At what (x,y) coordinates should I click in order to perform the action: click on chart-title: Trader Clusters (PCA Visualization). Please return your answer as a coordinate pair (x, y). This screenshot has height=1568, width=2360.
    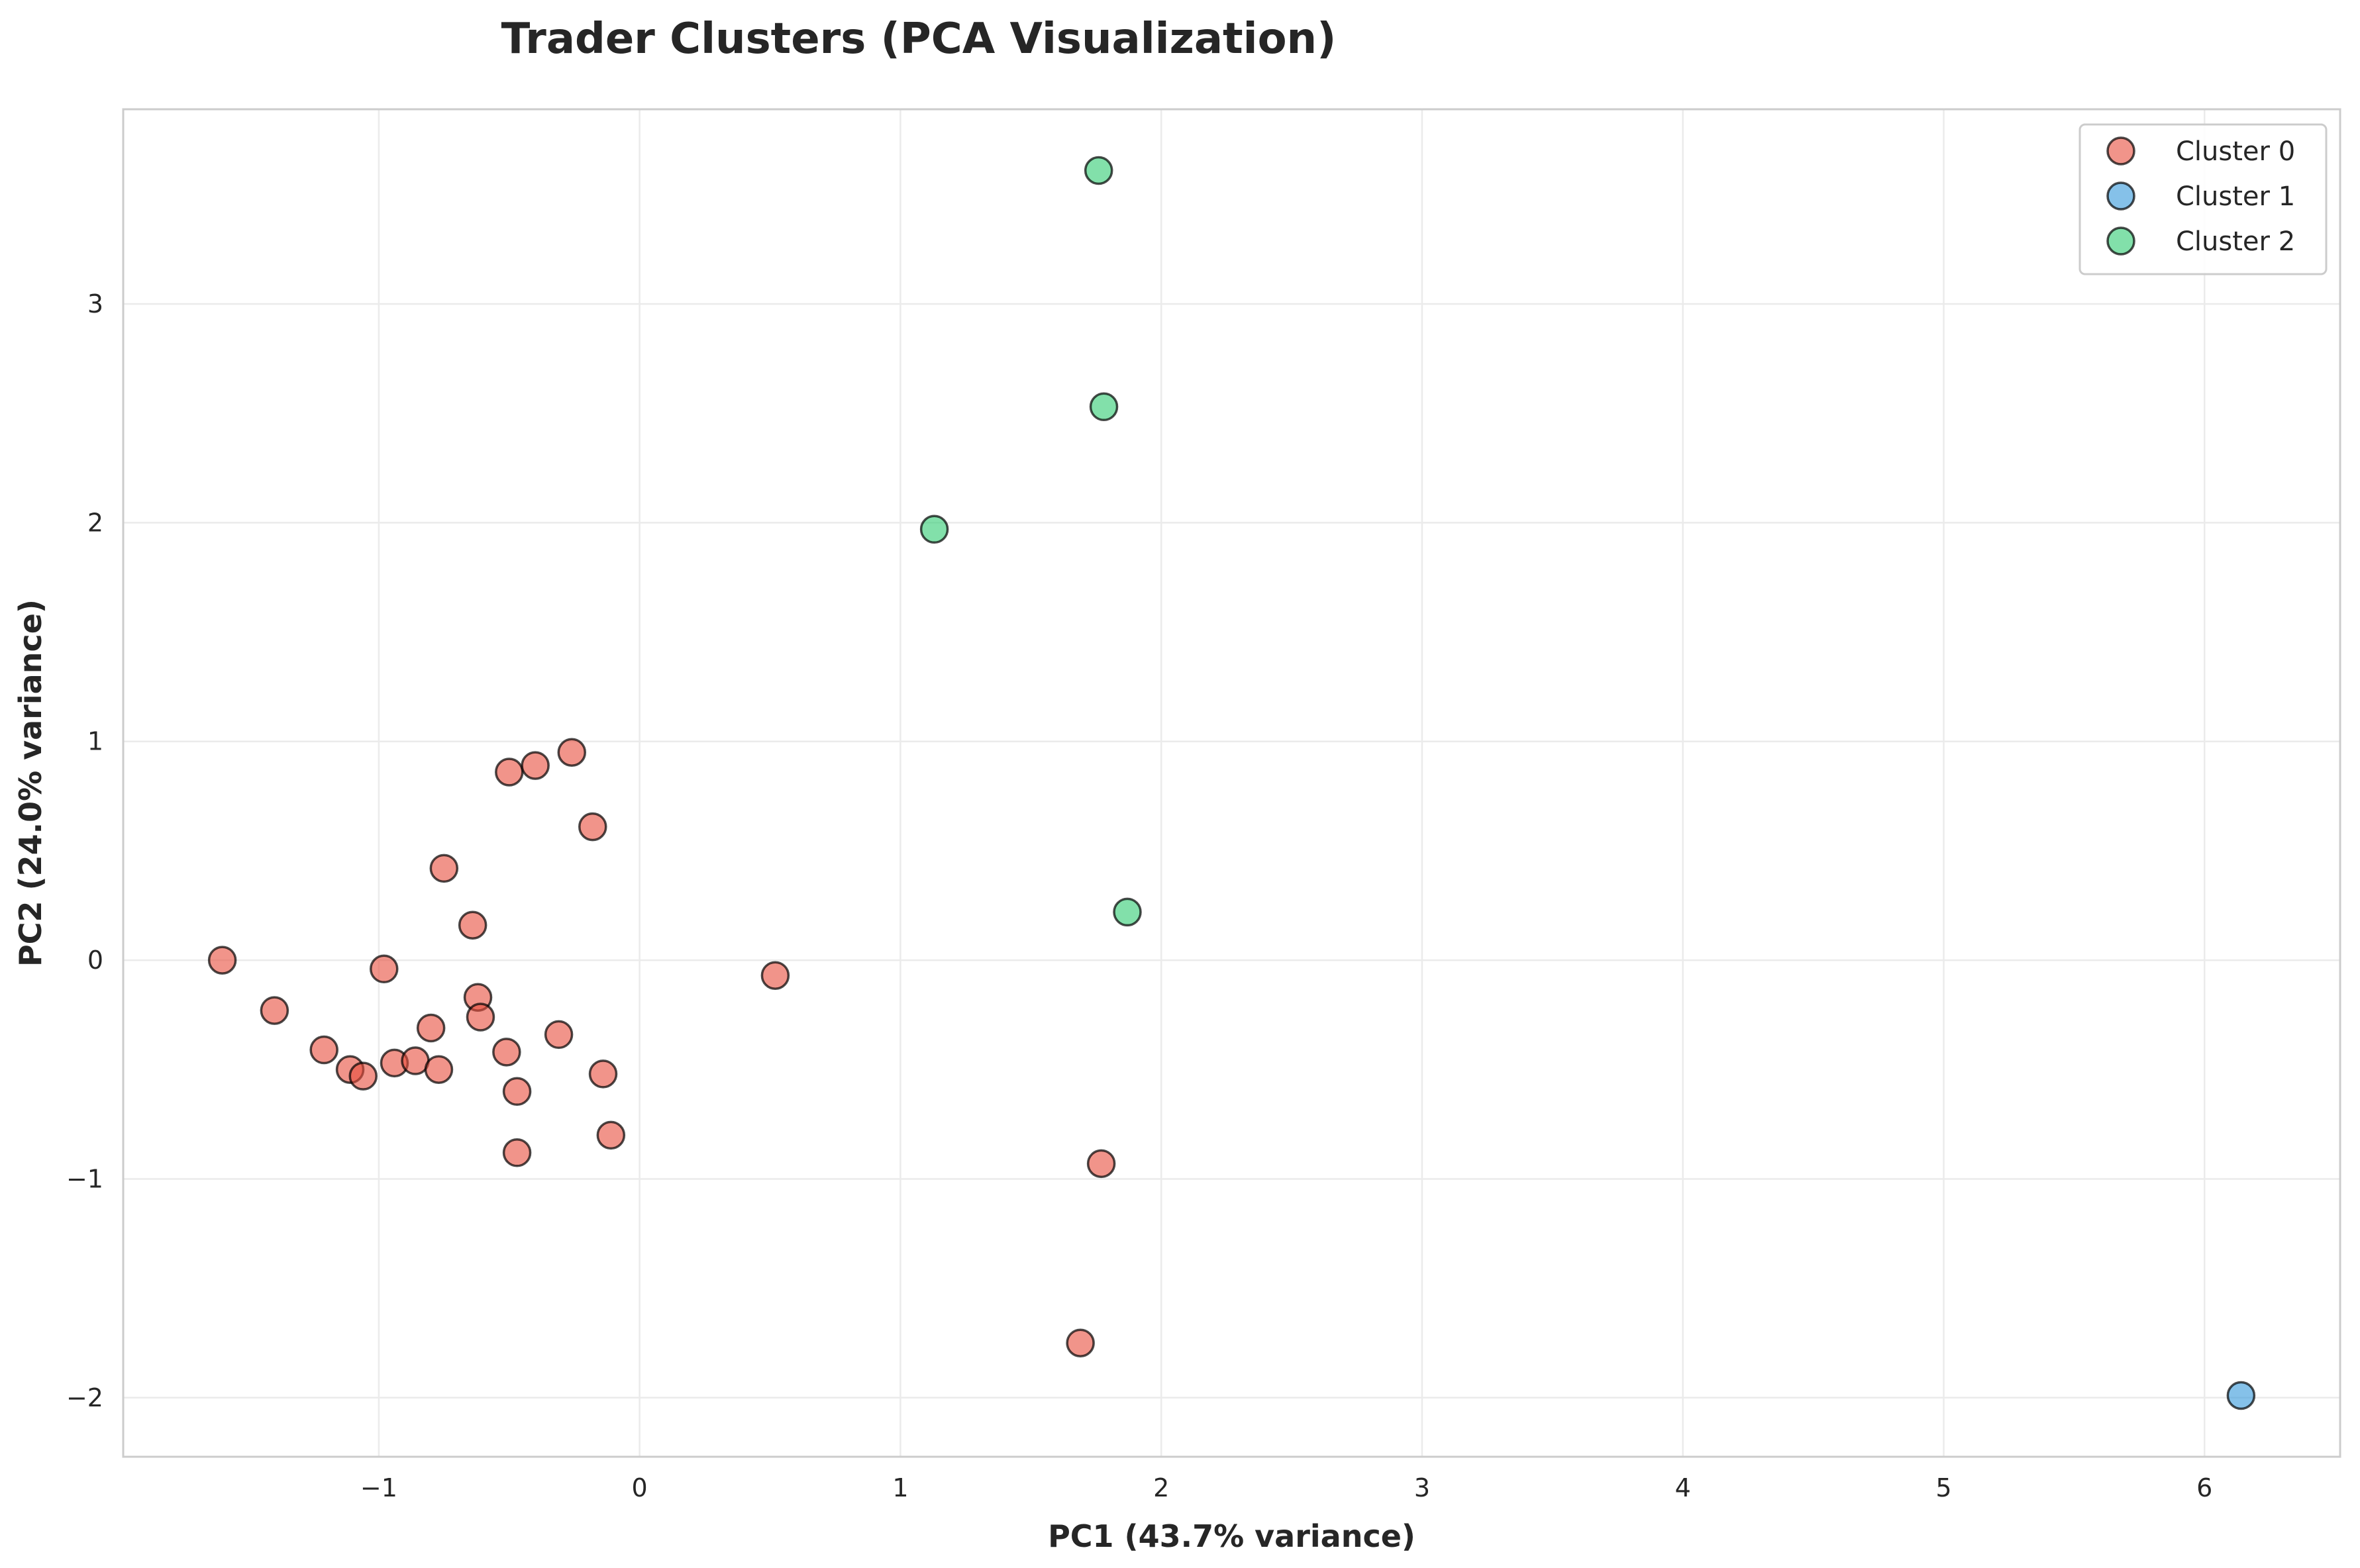
    Looking at the image, I should click on (919, 39).